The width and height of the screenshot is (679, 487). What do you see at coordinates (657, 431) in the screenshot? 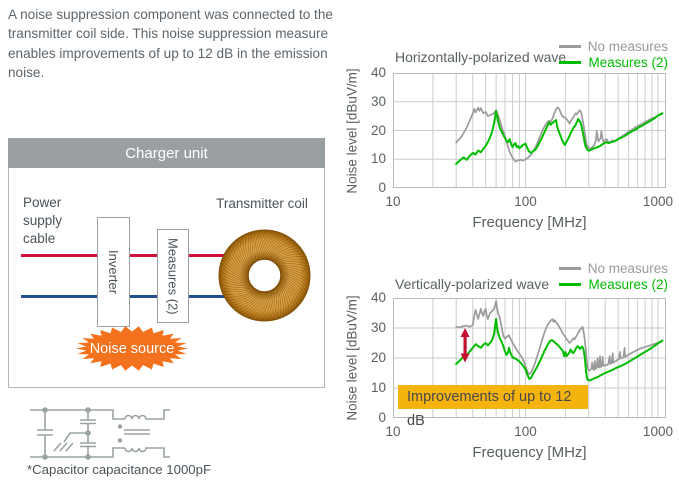
I see `x-tick-1000: 1000` at bounding box center [657, 431].